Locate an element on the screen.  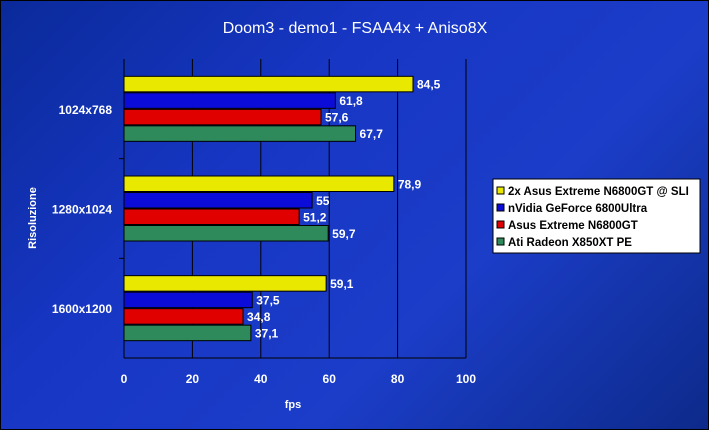
x-tick-label: 0 is located at coordinates (124, 379).